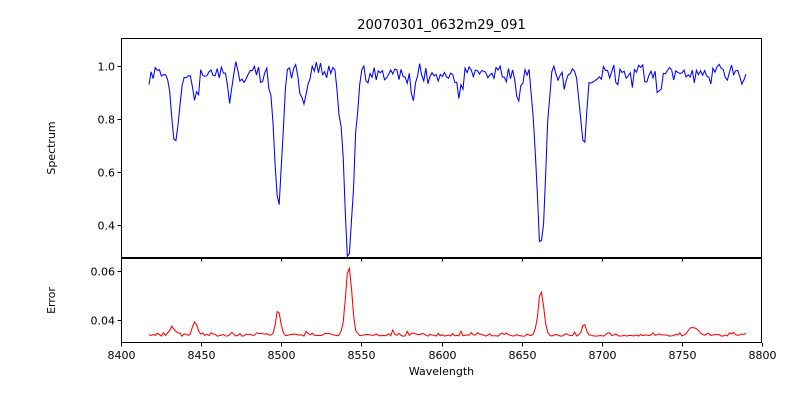  I want to click on figure-title: 20070301_0632m29_091, so click(441, 25).